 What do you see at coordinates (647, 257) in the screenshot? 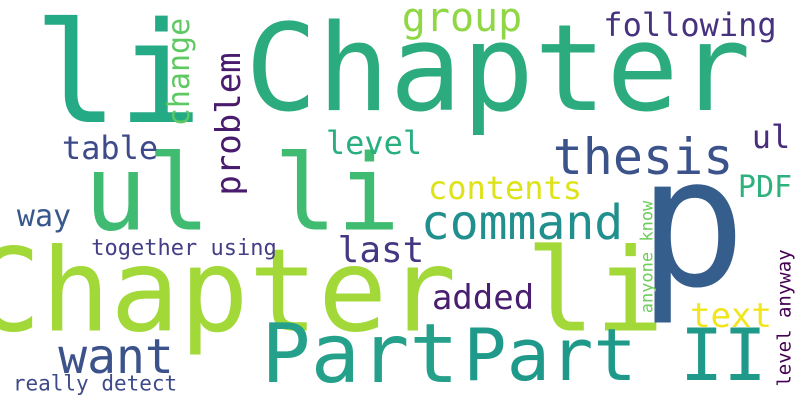
I see `word-anyone-know: anyone know` at bounding box center [647, 257].